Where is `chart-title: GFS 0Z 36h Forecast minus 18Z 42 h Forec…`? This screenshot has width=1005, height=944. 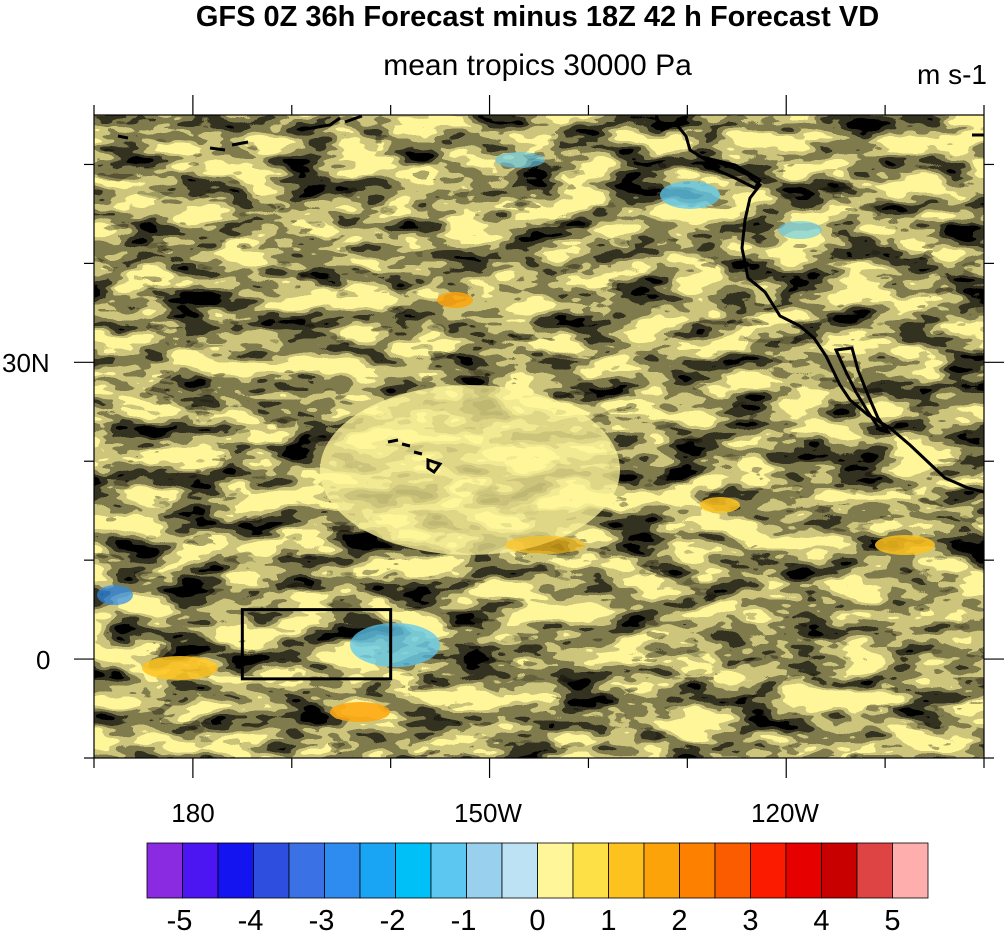
chart-title: GFS 0Z 36h Forecast minus 18Z 42 h Forec… is located at coordinates (537, 17).